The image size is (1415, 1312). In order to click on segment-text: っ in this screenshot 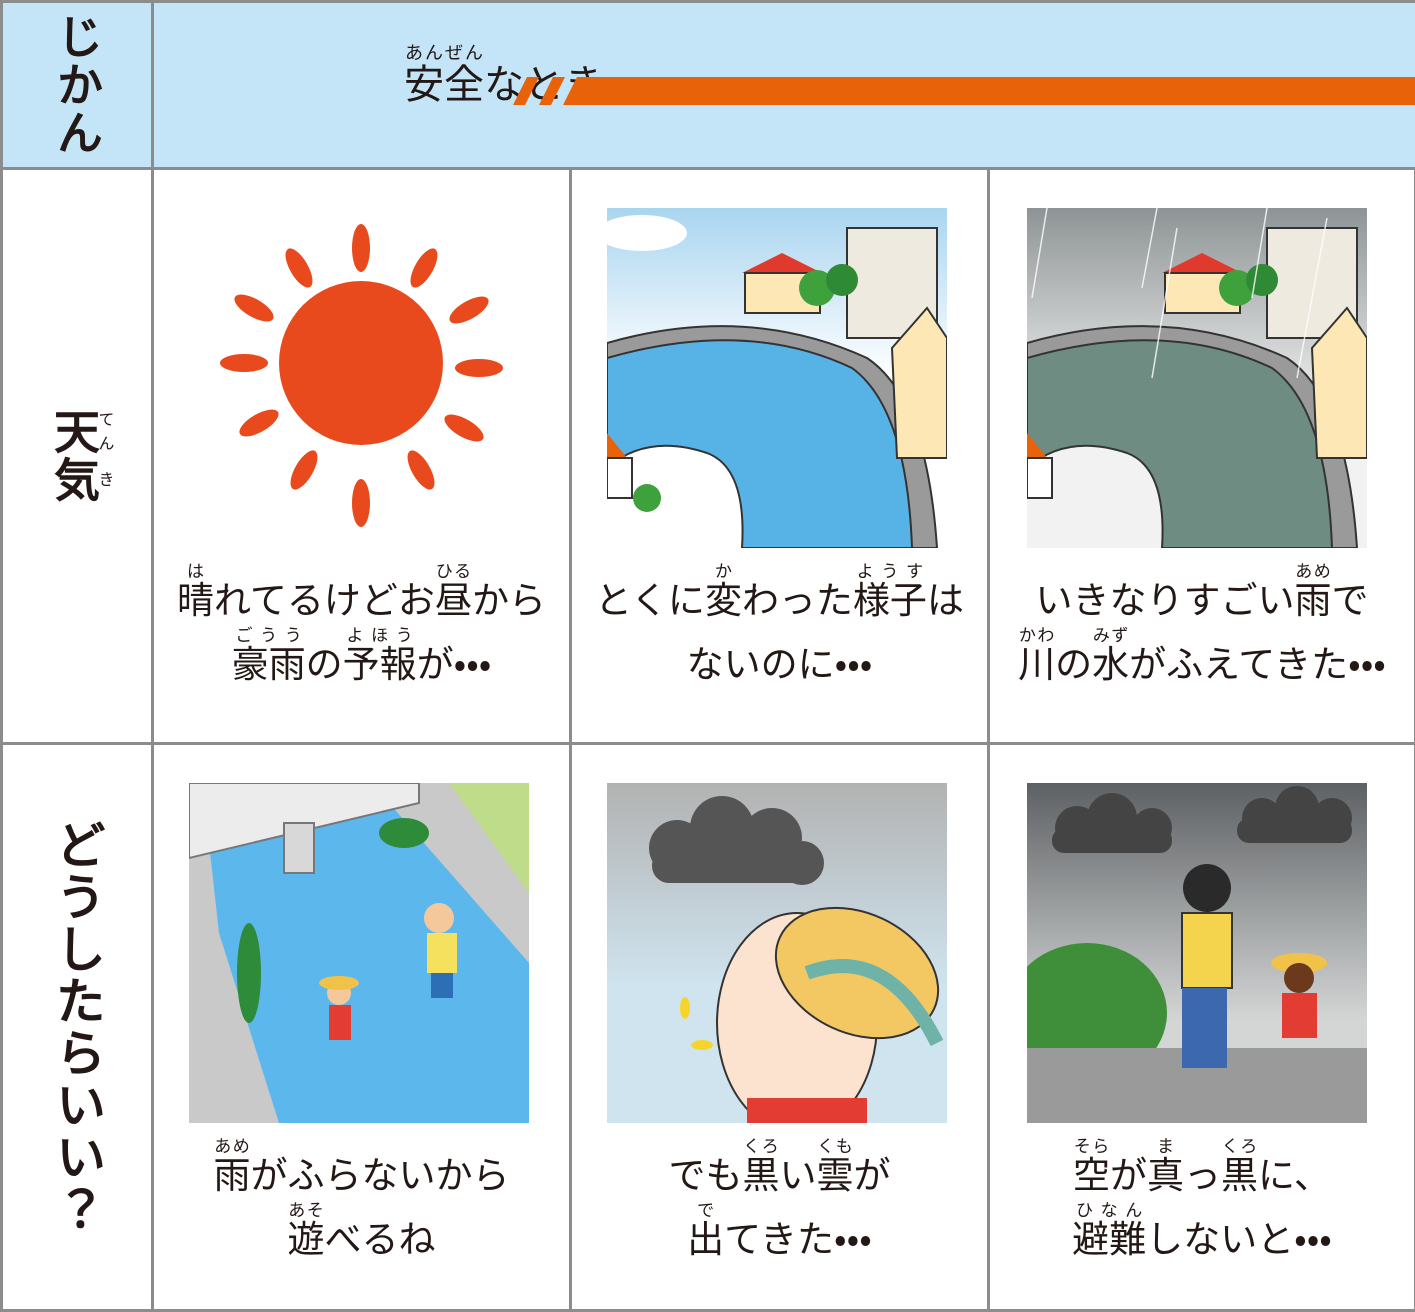, I will do `click(1203, 1175)`.